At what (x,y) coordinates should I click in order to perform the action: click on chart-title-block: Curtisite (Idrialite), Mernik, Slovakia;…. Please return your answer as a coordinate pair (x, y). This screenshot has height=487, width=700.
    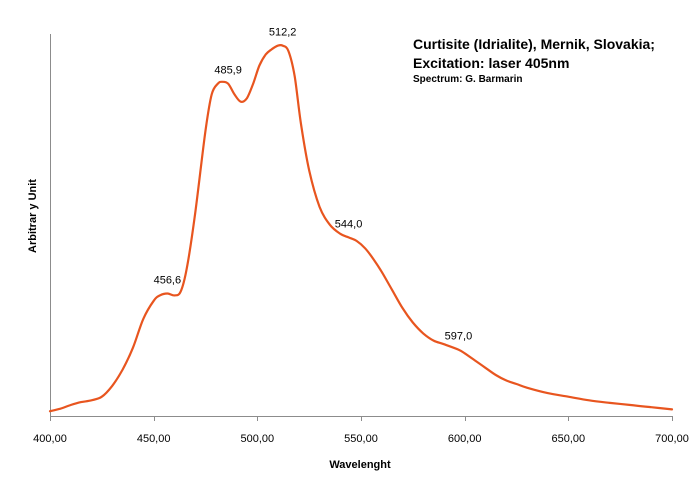
    Looking at the image, I should click on (534, 61).